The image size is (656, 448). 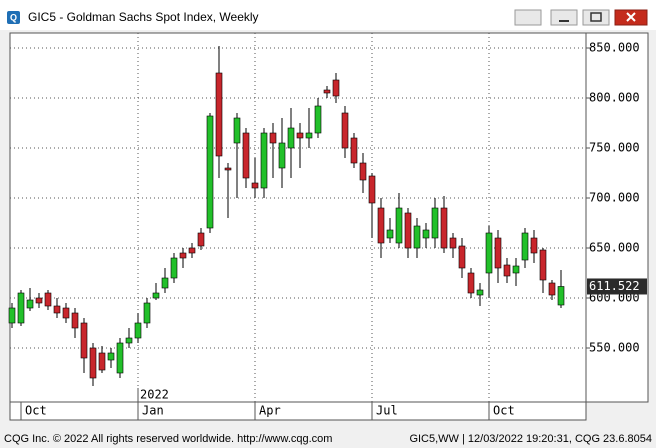 What do you see at coordinates (614, 198) in the screenshot?
I see `y-tick-label: 700.000` at bounding box center [614, 198].